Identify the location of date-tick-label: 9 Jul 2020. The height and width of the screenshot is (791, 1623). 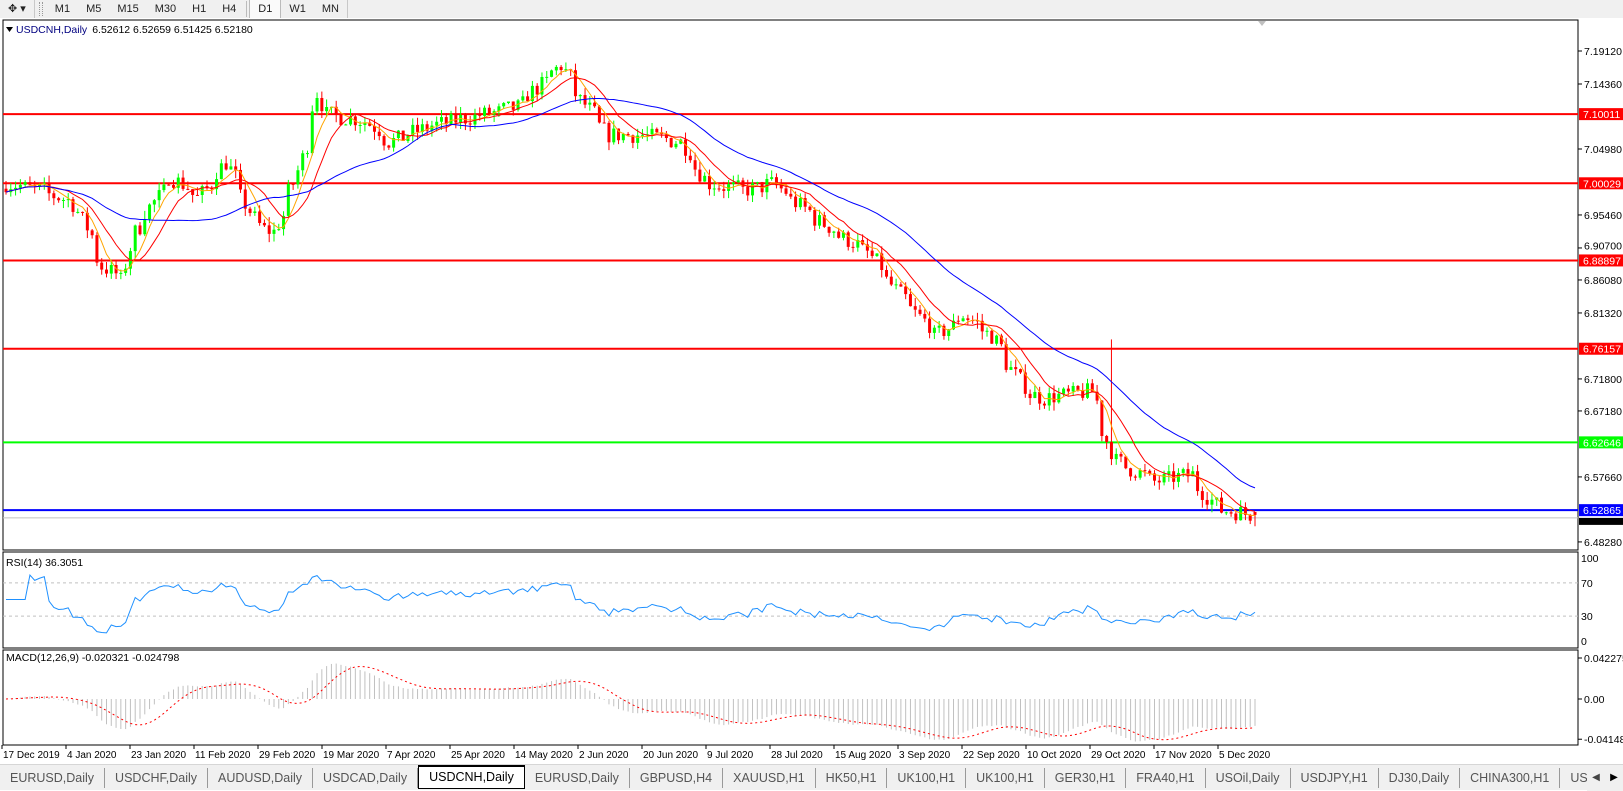
(730, 755).